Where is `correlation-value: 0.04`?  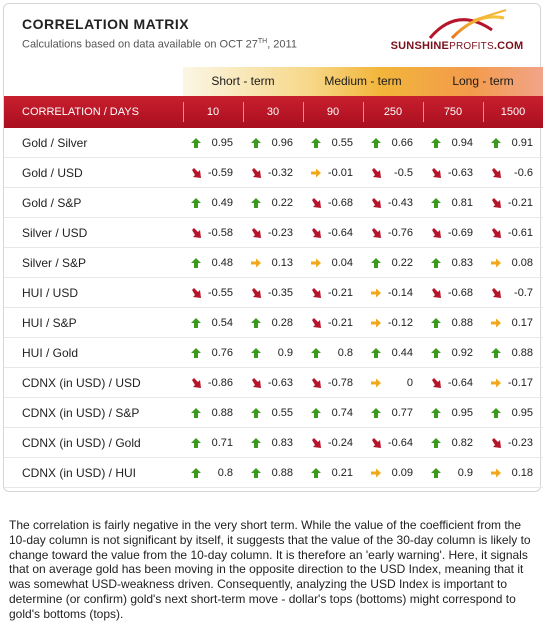
correlation-value: 0.04 is located at coordinates (342, 263).